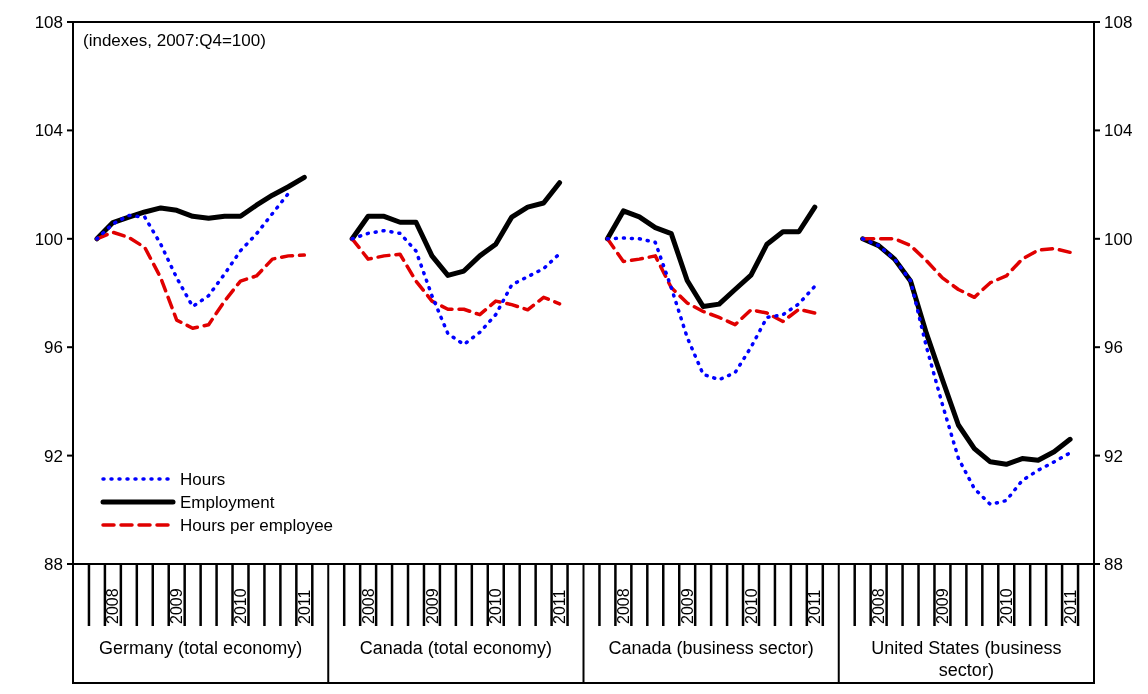  I want to click on y2-tick-label: 100, so click(1118, 239).